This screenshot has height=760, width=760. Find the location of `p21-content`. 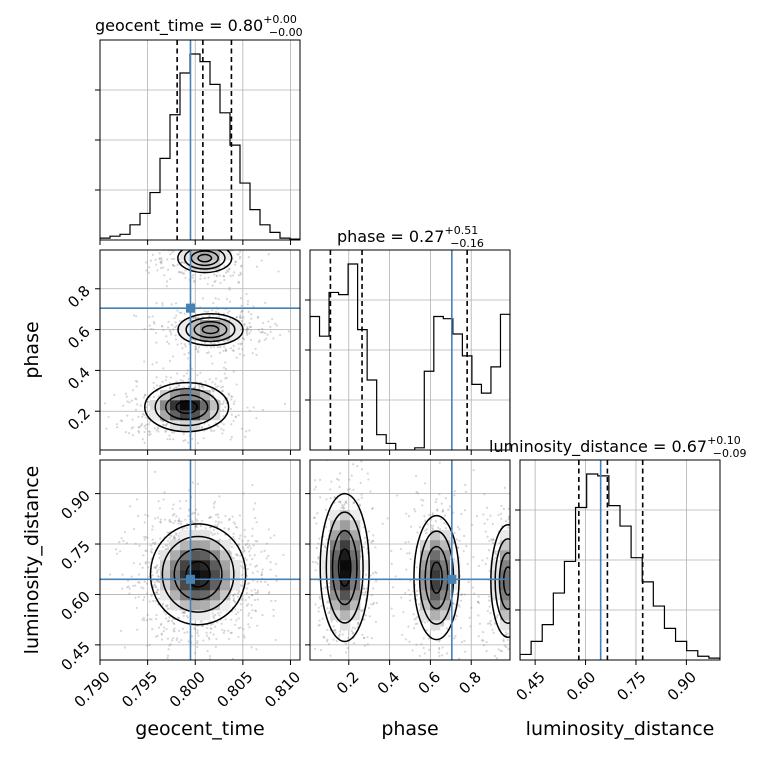

p21-content is located at coordinates (419, 563).